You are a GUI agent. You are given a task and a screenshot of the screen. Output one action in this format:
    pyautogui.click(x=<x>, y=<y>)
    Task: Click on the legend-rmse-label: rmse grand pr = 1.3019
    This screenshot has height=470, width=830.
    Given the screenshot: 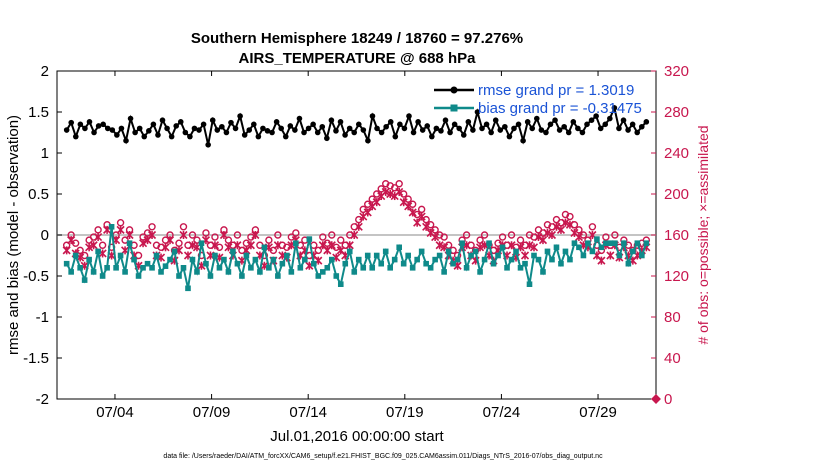 What is the action you would take?
    pyautogui.click(x=556, y=90)
    